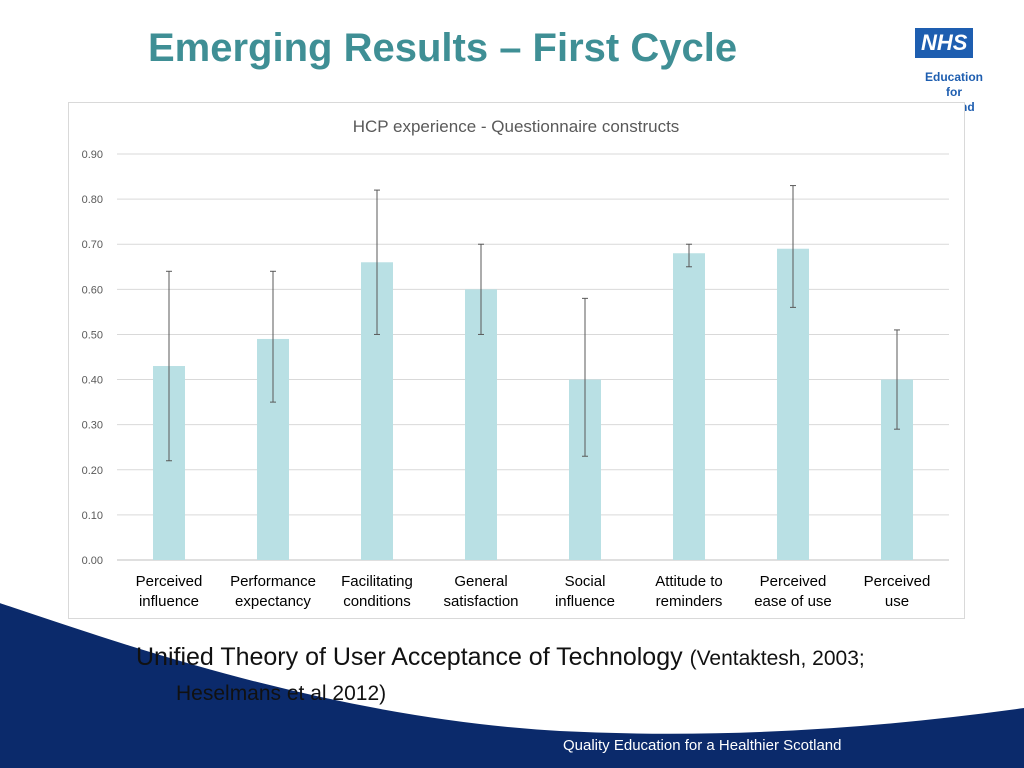  I want to click on x-tick-label: Perceived use, so click(897, 591).